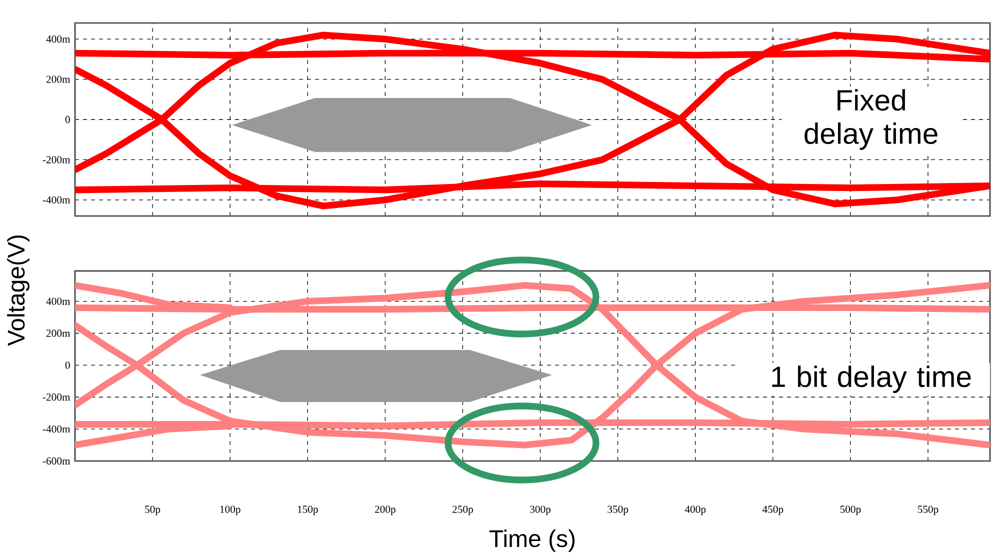 Image resolution: width=995 pixels, height=555 pixels. Describe the element at coordinates (618, 511) in the screenshot. I see `x-tick-label: 350p` at that location.